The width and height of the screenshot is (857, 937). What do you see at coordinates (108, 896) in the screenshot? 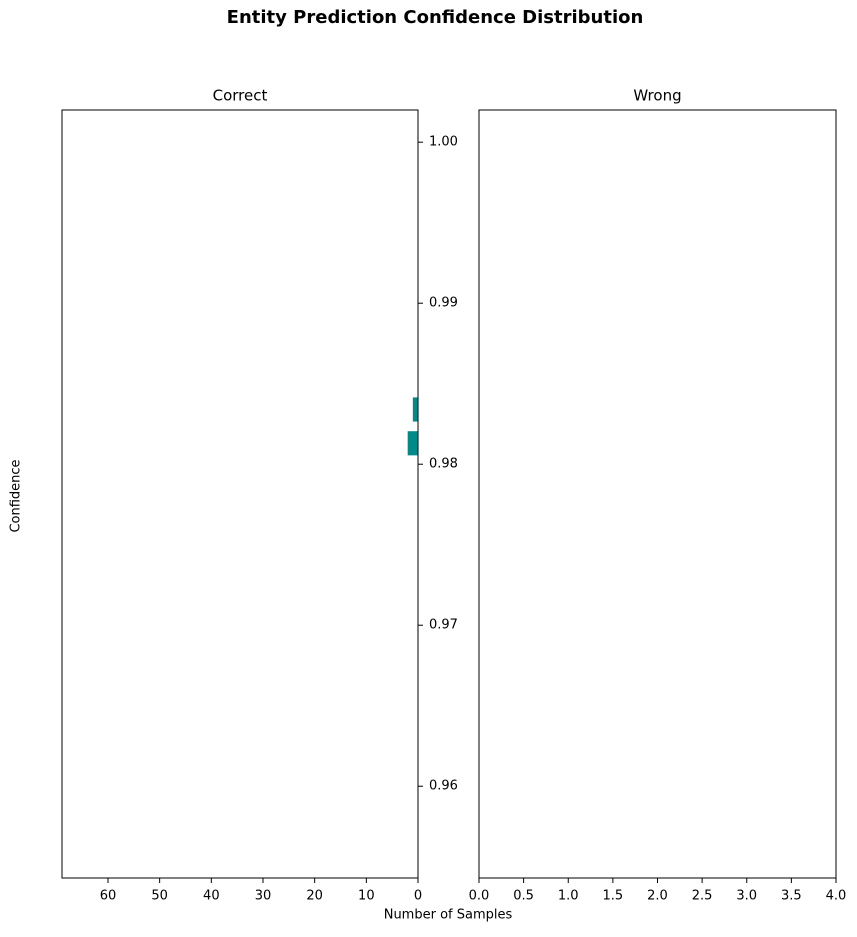
I see `x-tick-label: 60` at bounding box center [108, 896].